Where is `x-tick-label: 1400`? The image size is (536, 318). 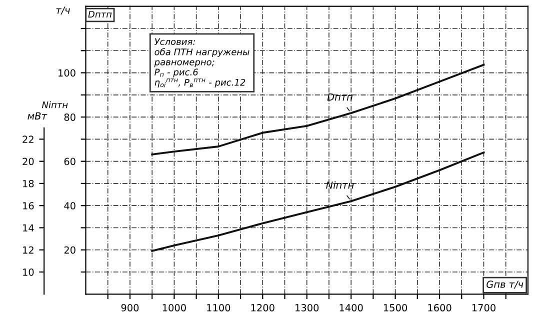
x-tick-label: 1400 is located at coordinates (351, 308).